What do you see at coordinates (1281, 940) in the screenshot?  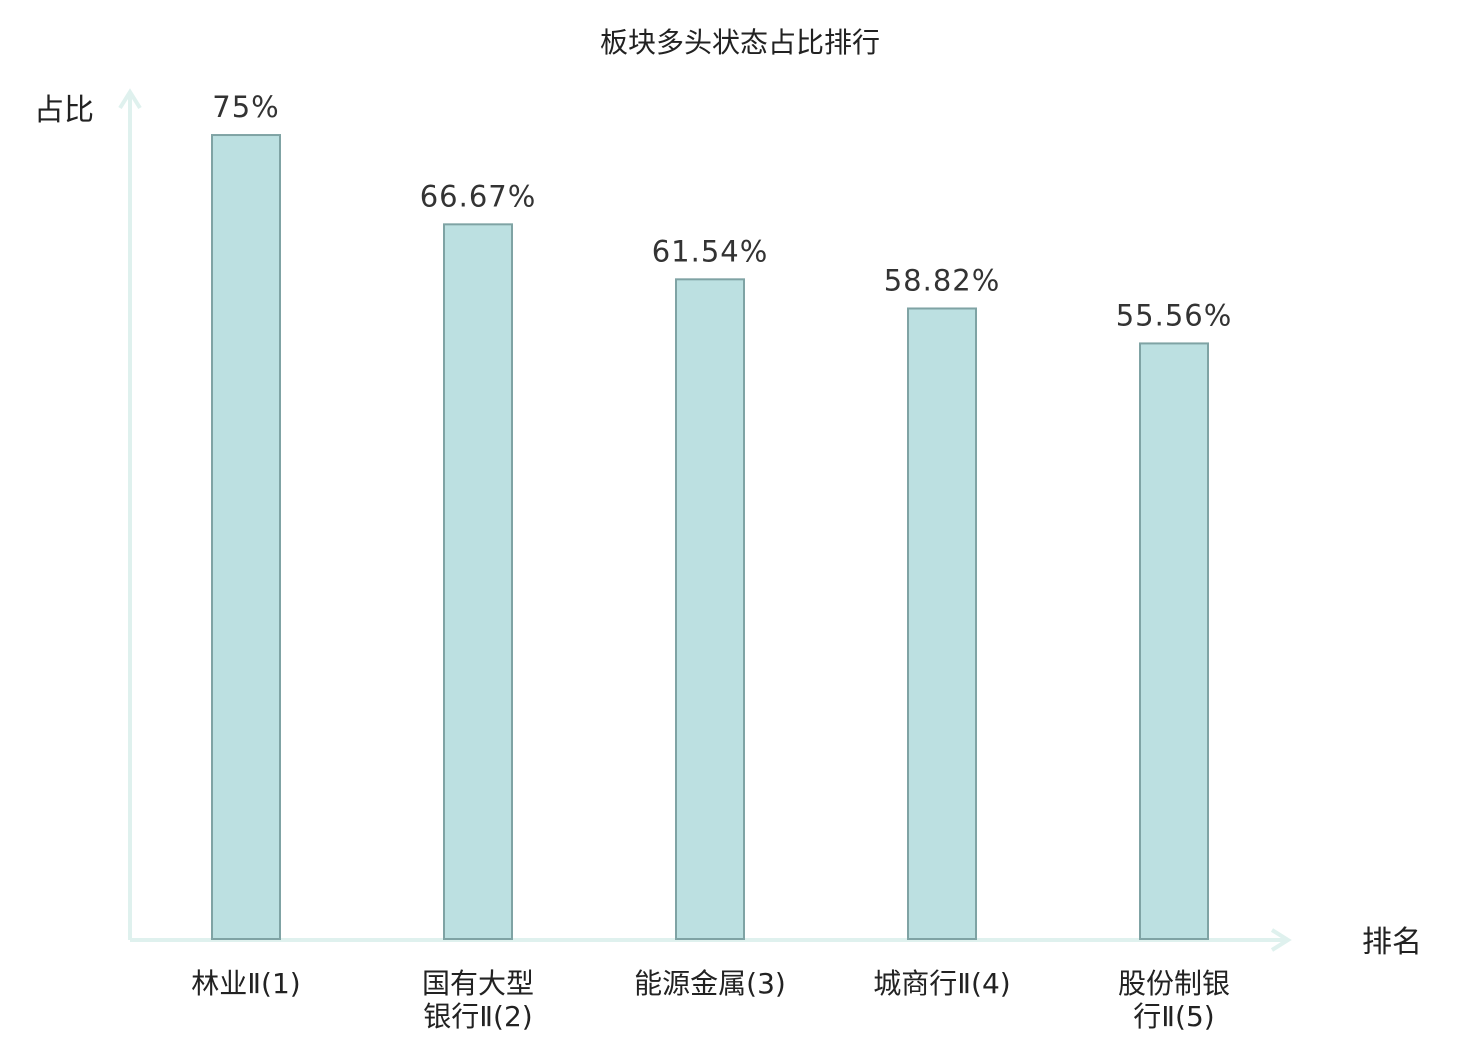 I see `x-axis-arrow` at bounding box center [1281, 940].